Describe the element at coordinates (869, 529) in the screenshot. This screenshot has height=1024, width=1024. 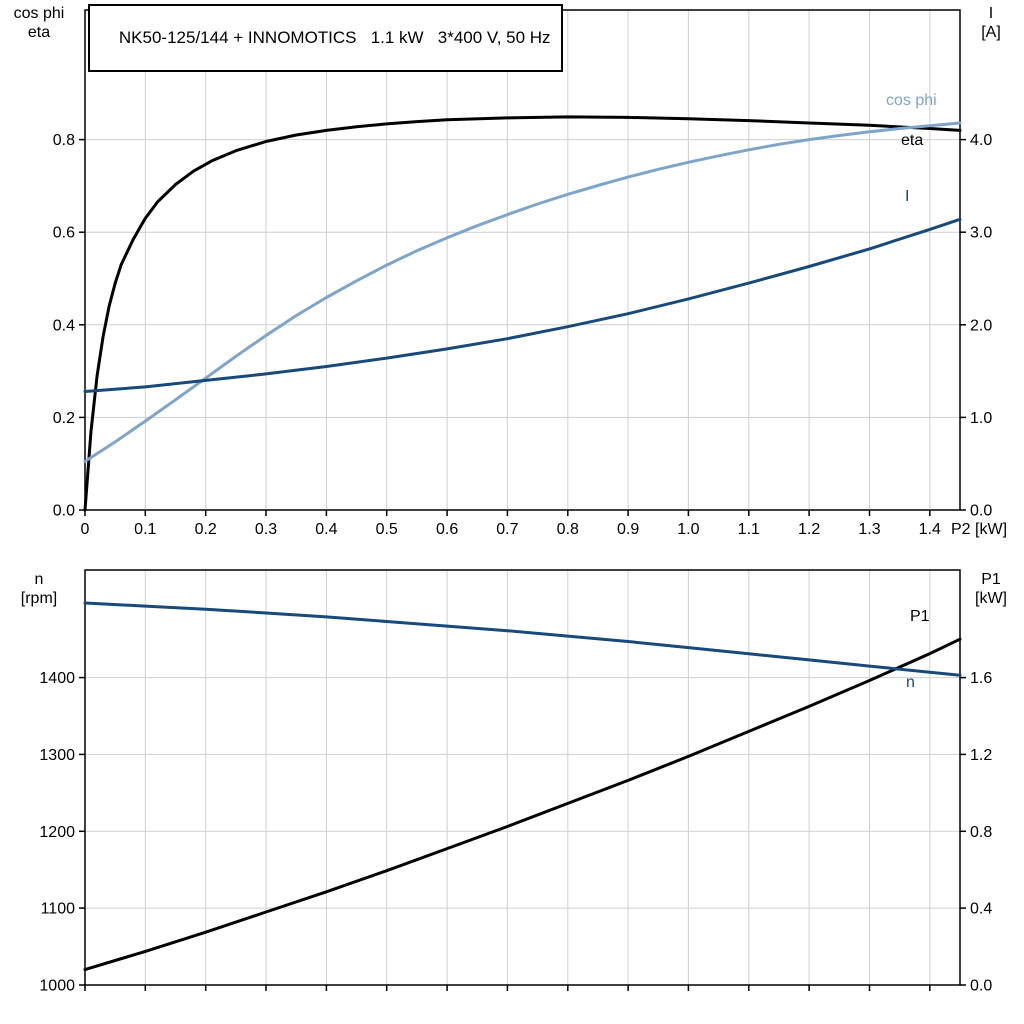
I see `x-tick-label: 1.3` at that location.